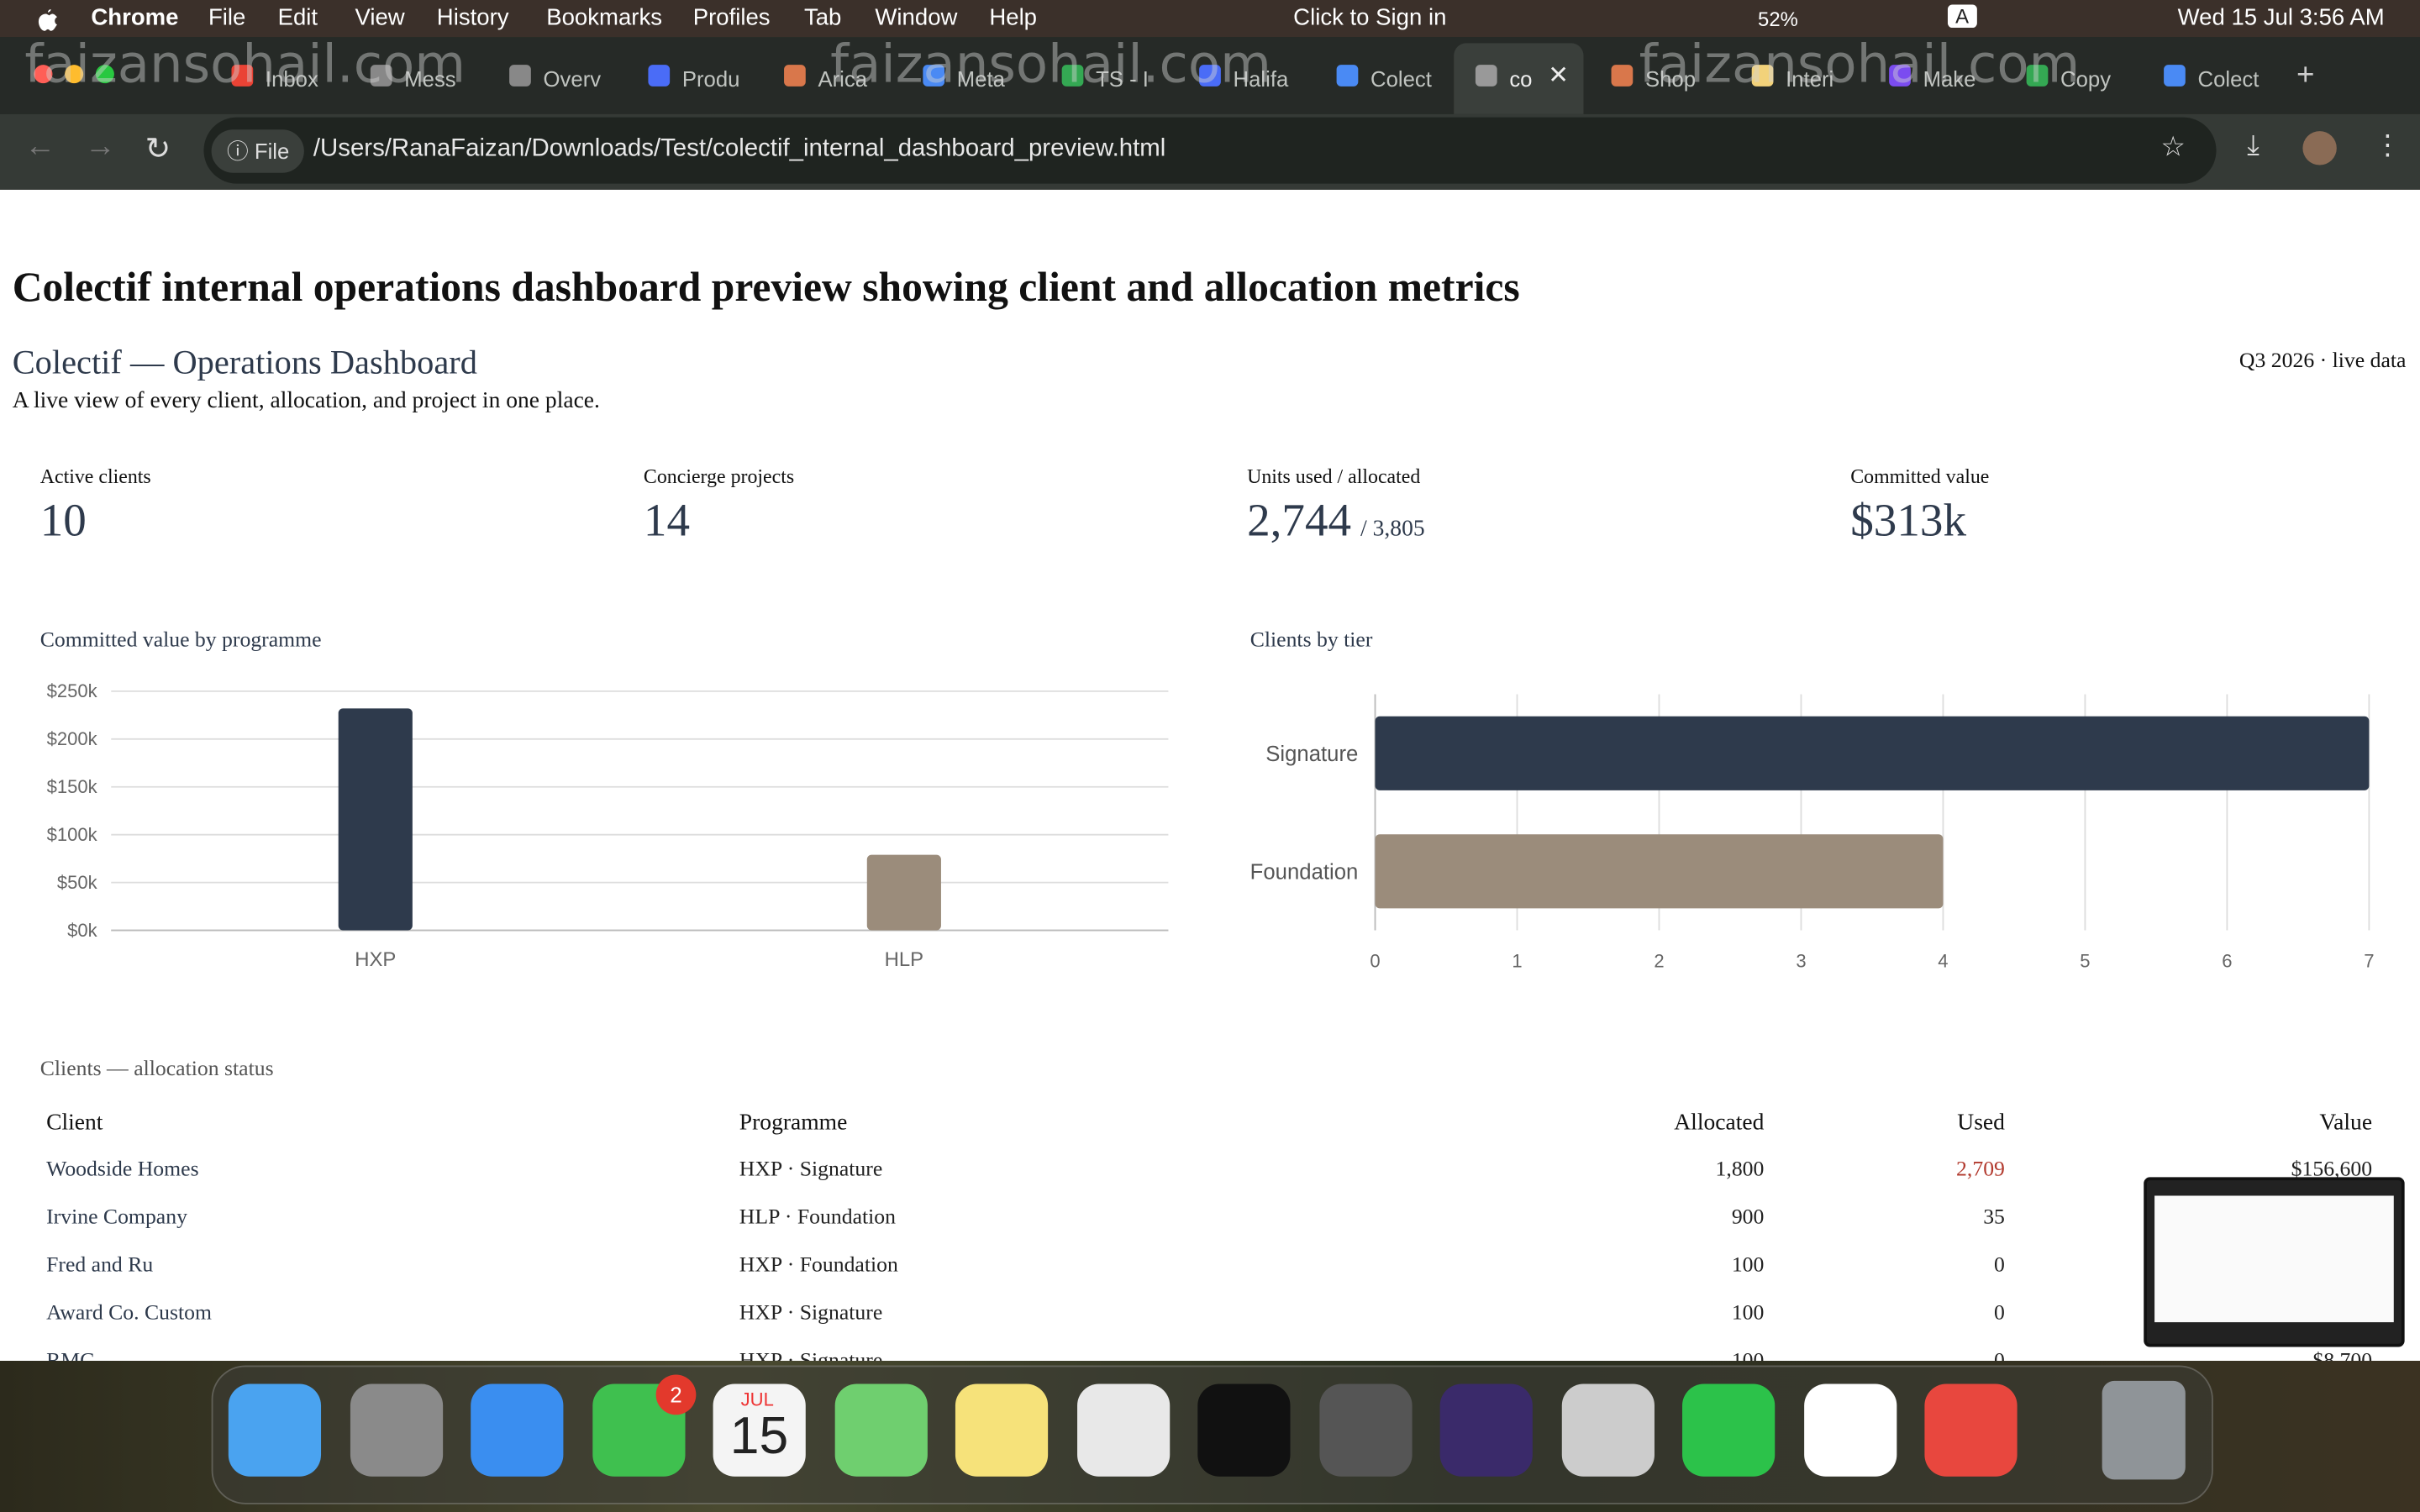  What do you see at coordinates (135, 17) in the screenshot?
I see `app-name: Chrome` at bounding box center [135, 17].